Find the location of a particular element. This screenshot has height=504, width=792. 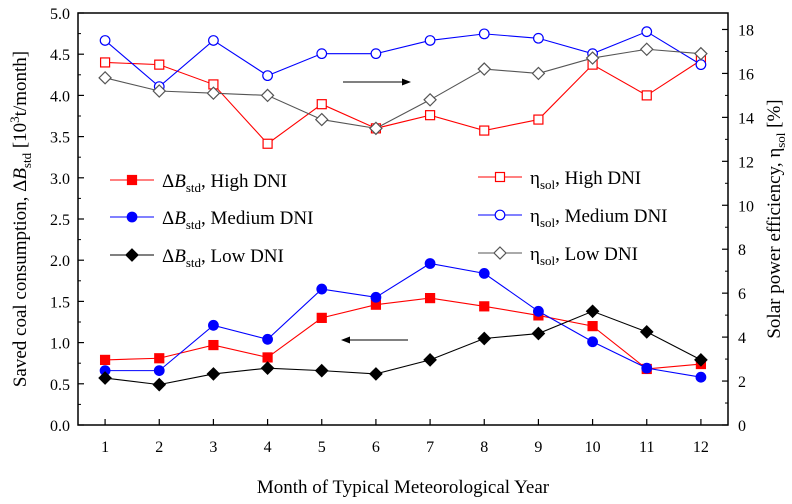

legend-item: ΔBstd, High DNI is located at coordinates (198, 183).